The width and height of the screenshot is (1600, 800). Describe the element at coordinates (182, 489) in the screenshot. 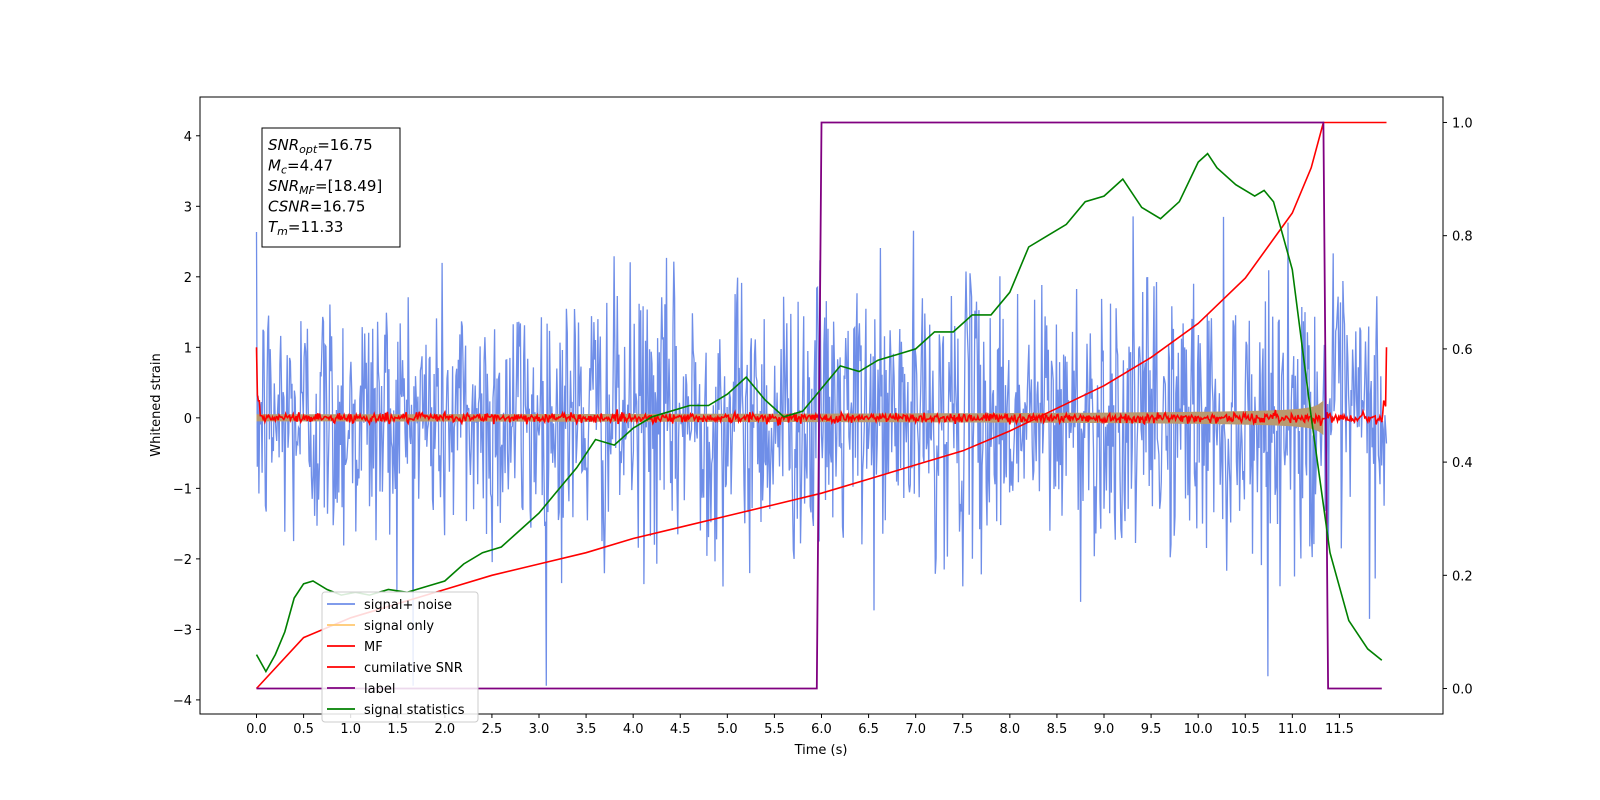

I see `y-tick-label: −1` at that location.